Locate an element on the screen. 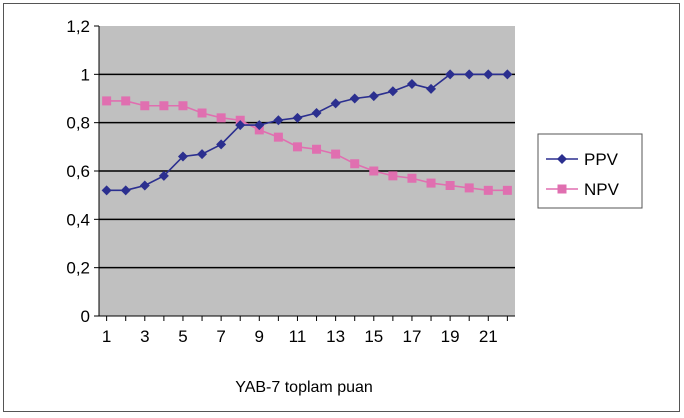 The width and height of the screenshot is (684, 418). x-tick-label: 3 is located at coordinates (144, 336).